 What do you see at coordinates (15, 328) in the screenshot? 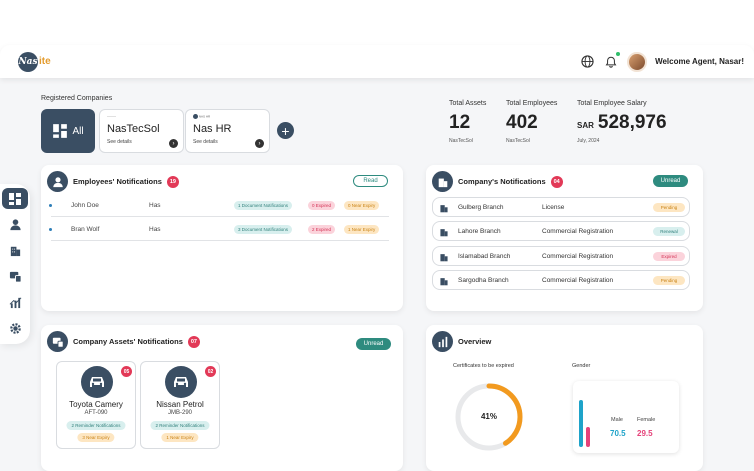
I see `sidebar-item-settings` at bounding box center [15, 328].